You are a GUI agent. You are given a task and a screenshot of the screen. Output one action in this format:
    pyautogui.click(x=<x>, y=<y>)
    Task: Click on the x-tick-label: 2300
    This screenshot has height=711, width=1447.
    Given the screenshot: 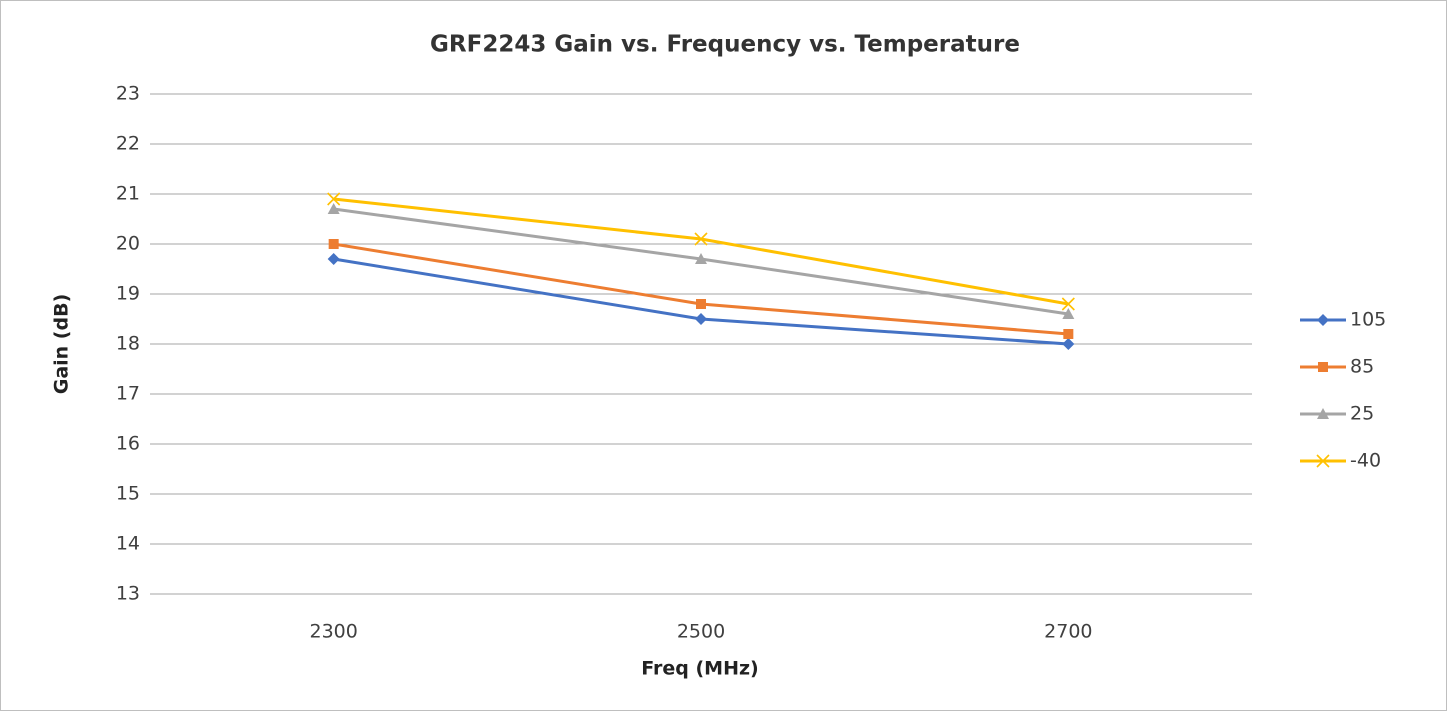 What is the action you would take?
    pyautogui.click(x=333, y=632)
    